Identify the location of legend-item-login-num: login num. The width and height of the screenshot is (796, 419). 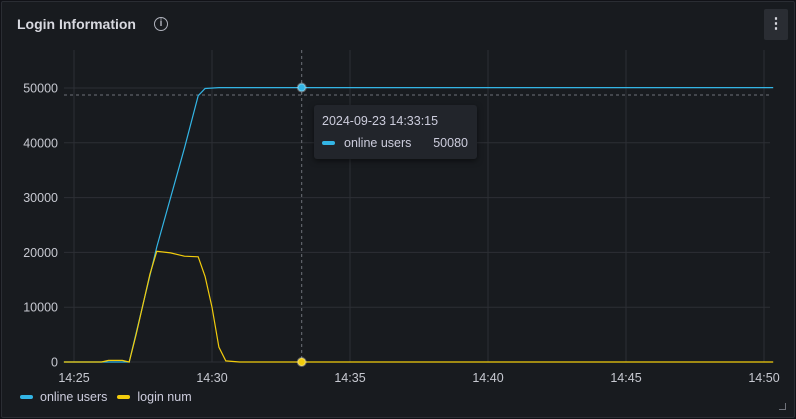
(154, 397).